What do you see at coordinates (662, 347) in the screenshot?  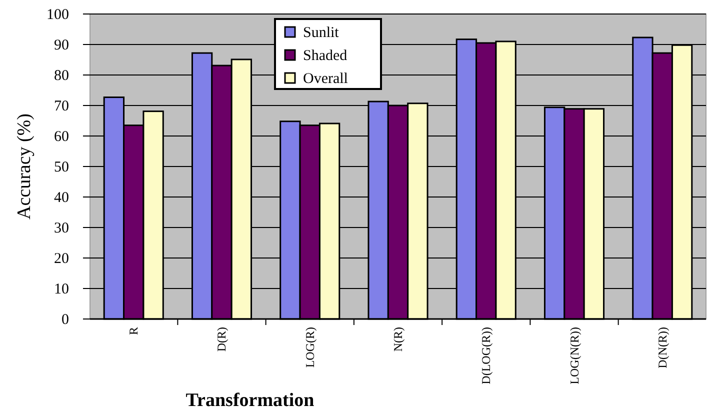 I see `x-tick-label: D(N(R))` at bounding box center [662, 347].